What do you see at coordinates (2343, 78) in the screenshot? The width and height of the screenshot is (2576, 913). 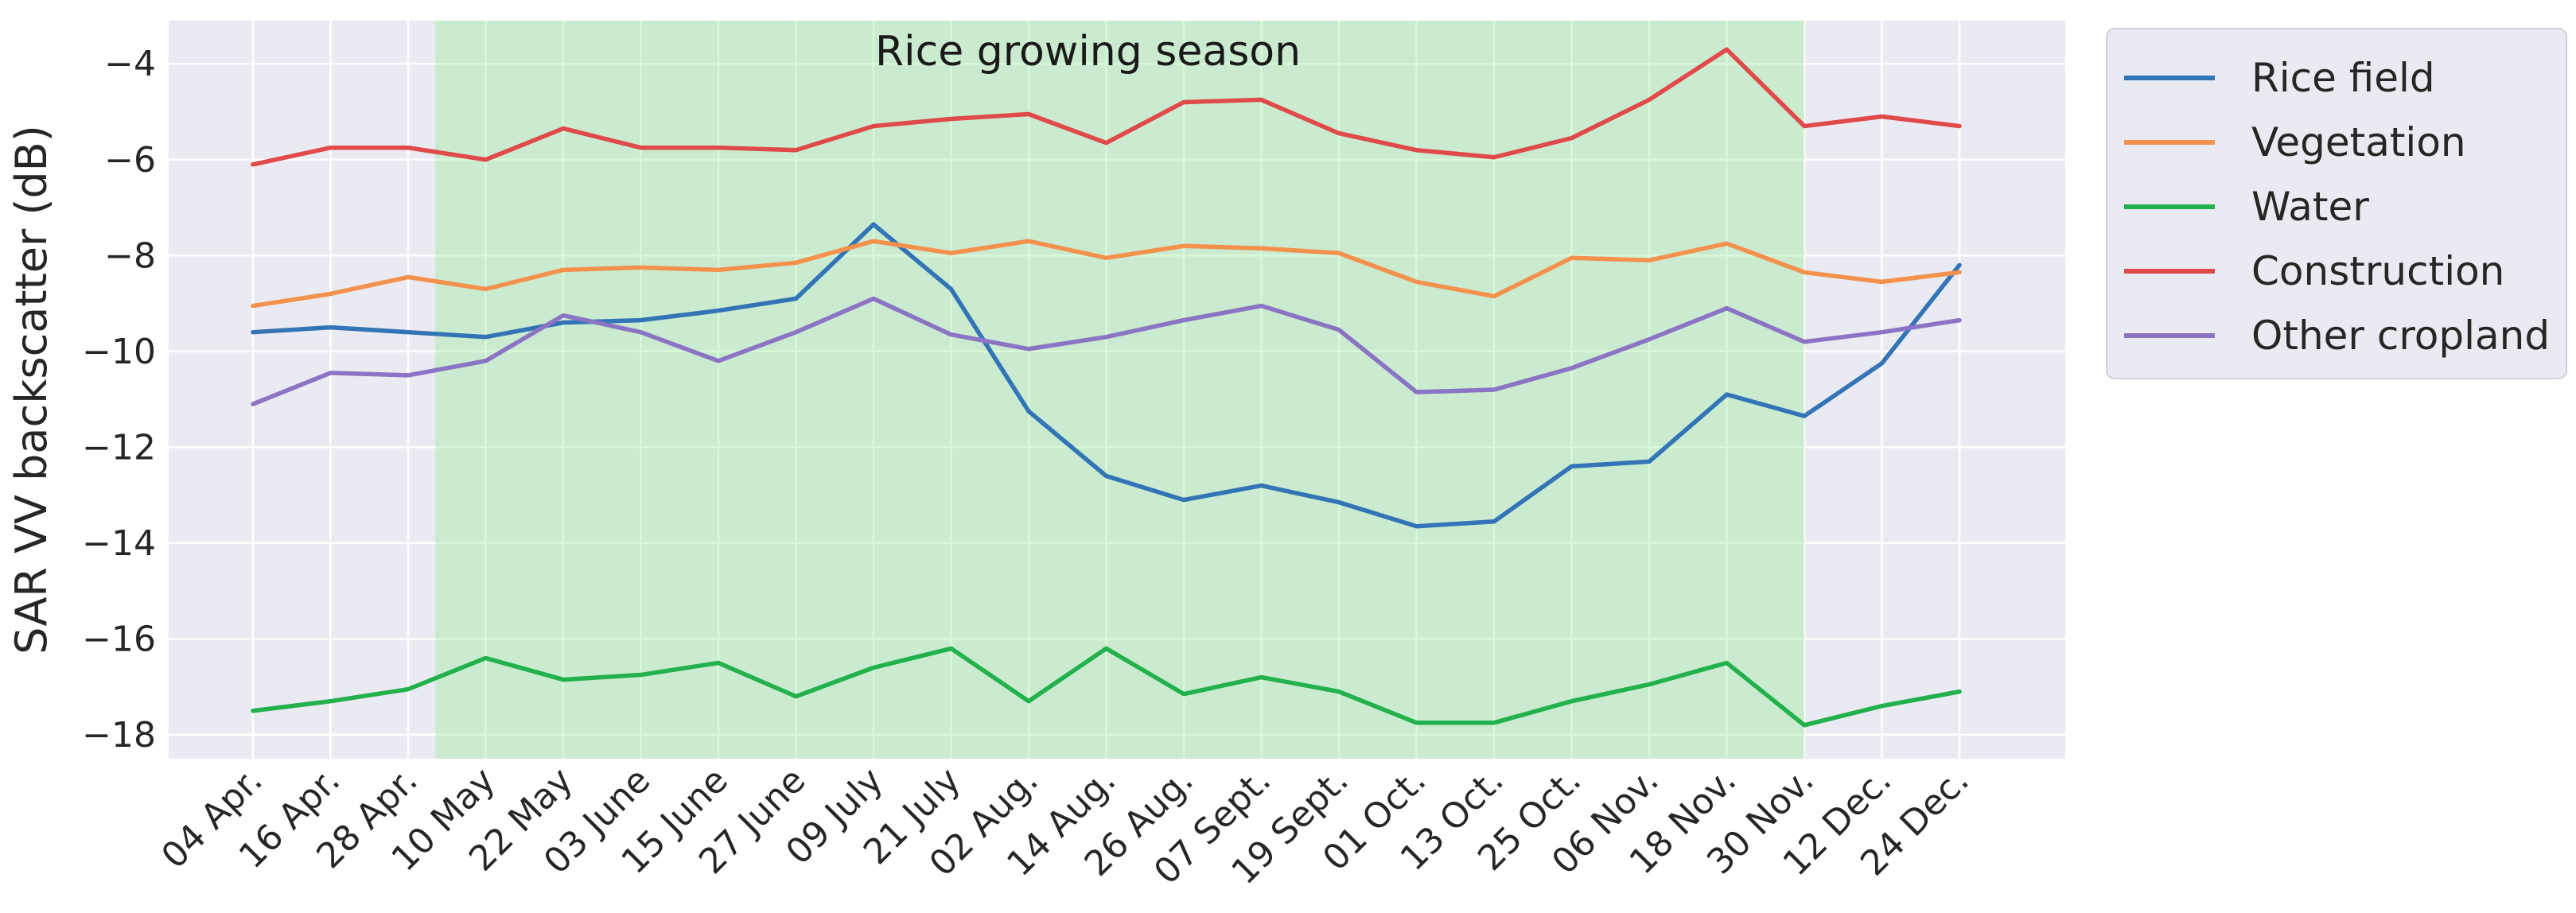 I see `legend-label-rice-field: Rice field` at bounding box center [2343, 78].